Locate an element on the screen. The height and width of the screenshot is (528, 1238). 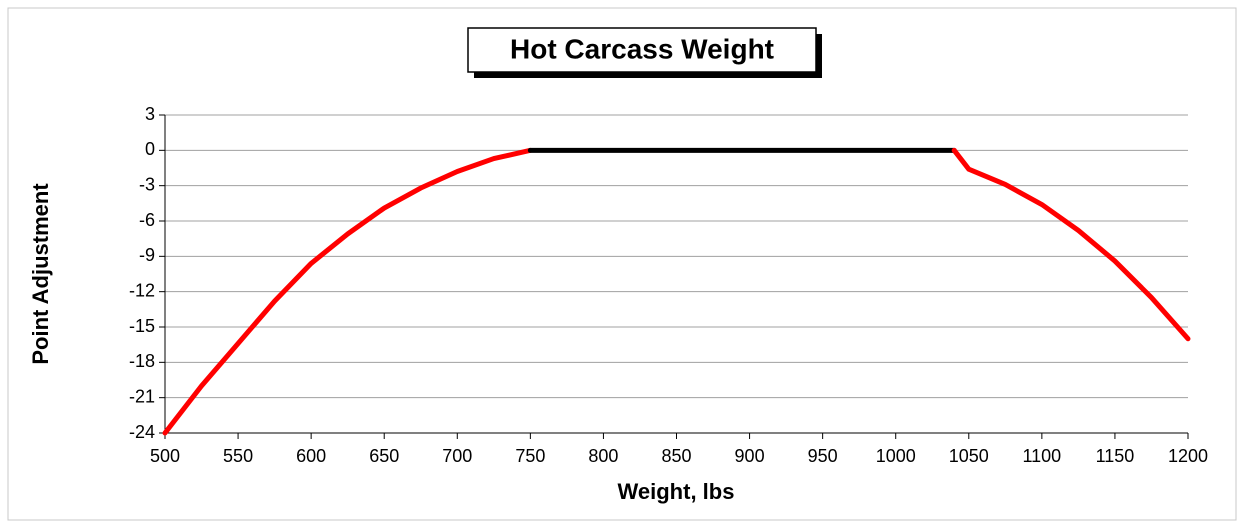
title-box is located at coordinates (642, 50).